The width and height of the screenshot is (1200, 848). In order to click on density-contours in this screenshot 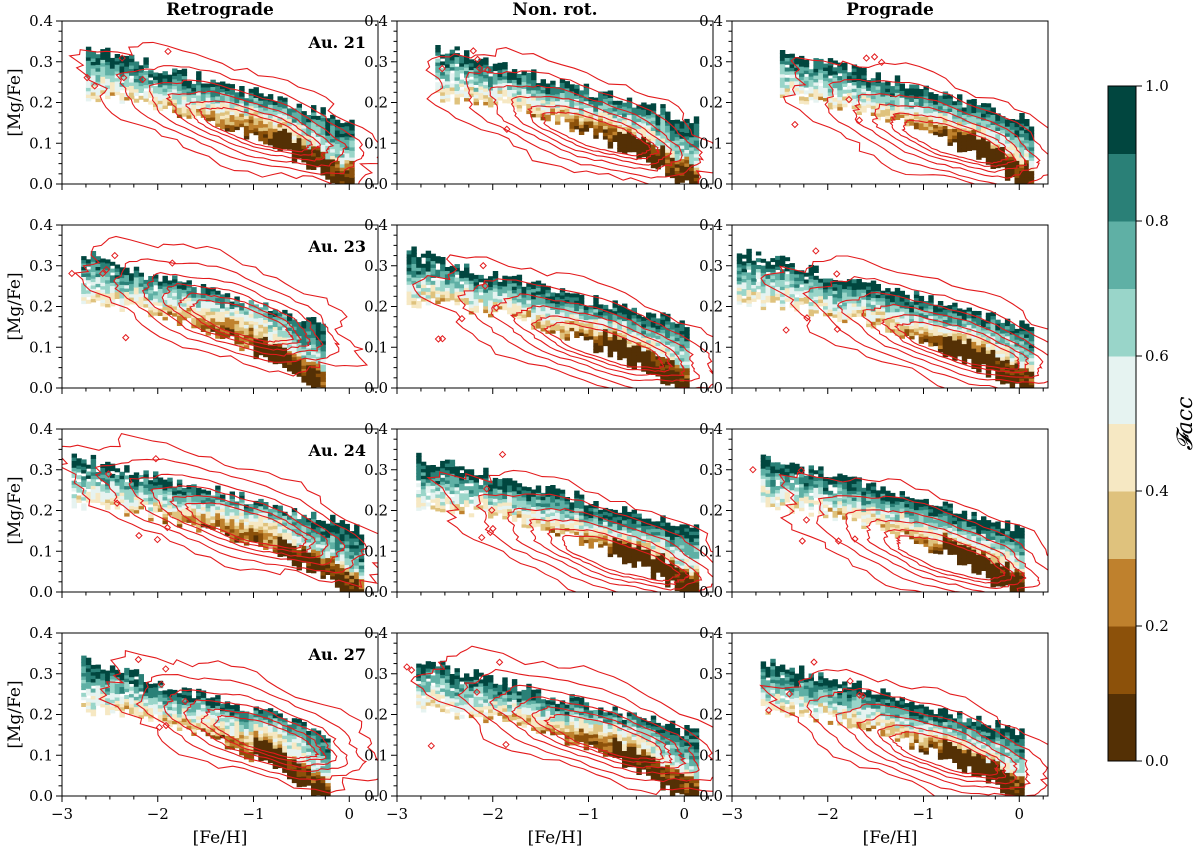, I will do `click(218, 306)`.